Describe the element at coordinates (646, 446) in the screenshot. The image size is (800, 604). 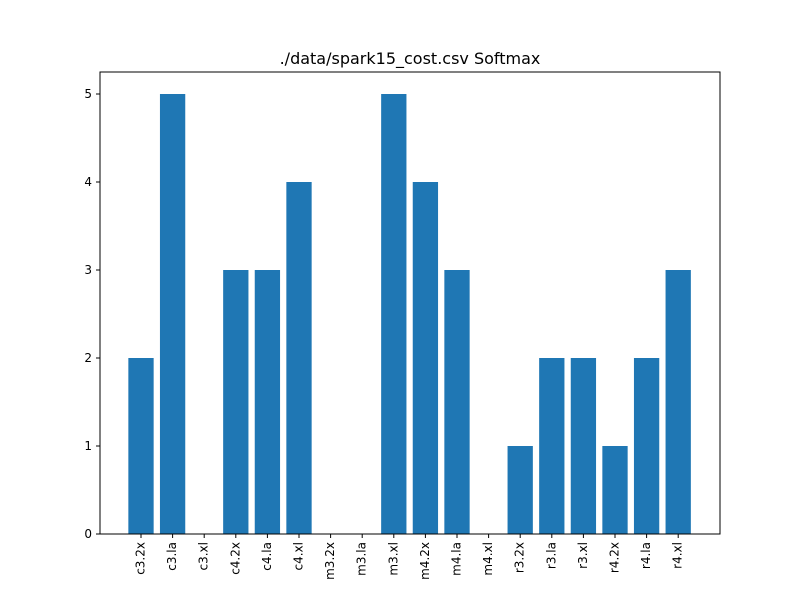
I see `bar-r4-la` at that location.